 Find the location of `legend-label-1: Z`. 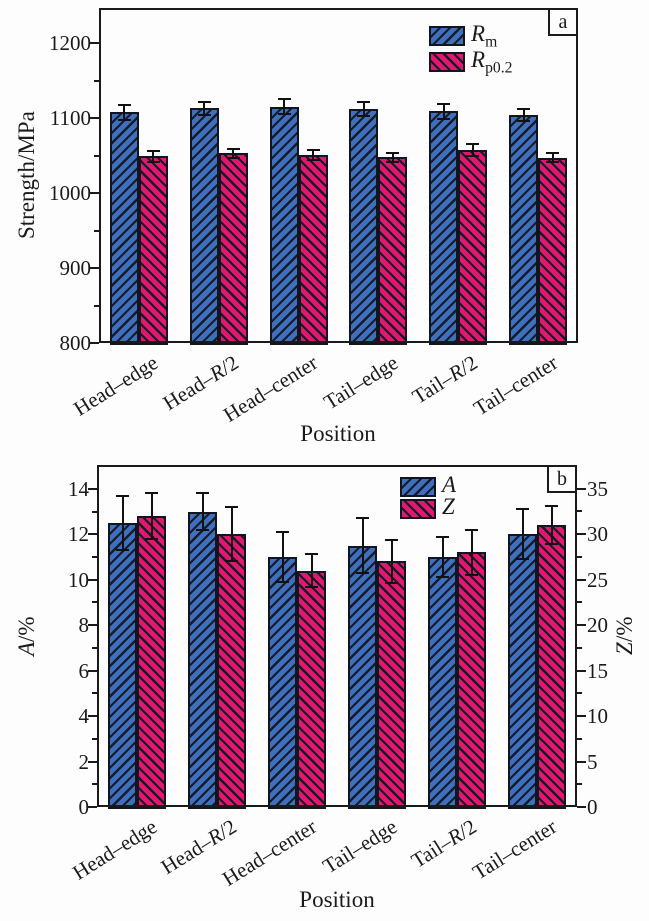

legend-label-1: Z is located at coordinates (448, 506).